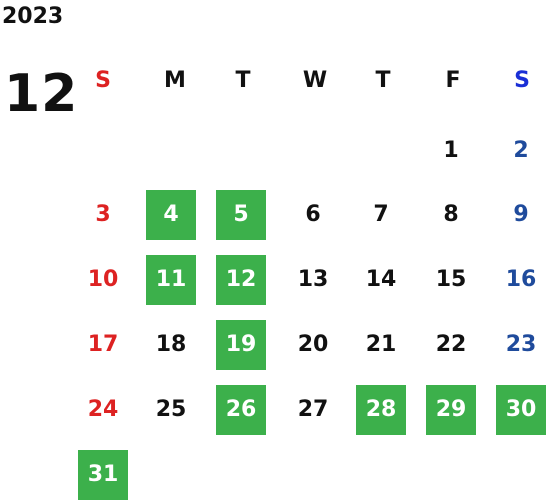 The image size is (548, 503). Describe the element at coordinates (171, 344) in the screenshot. I see `day-cell-18: 18` at that location.